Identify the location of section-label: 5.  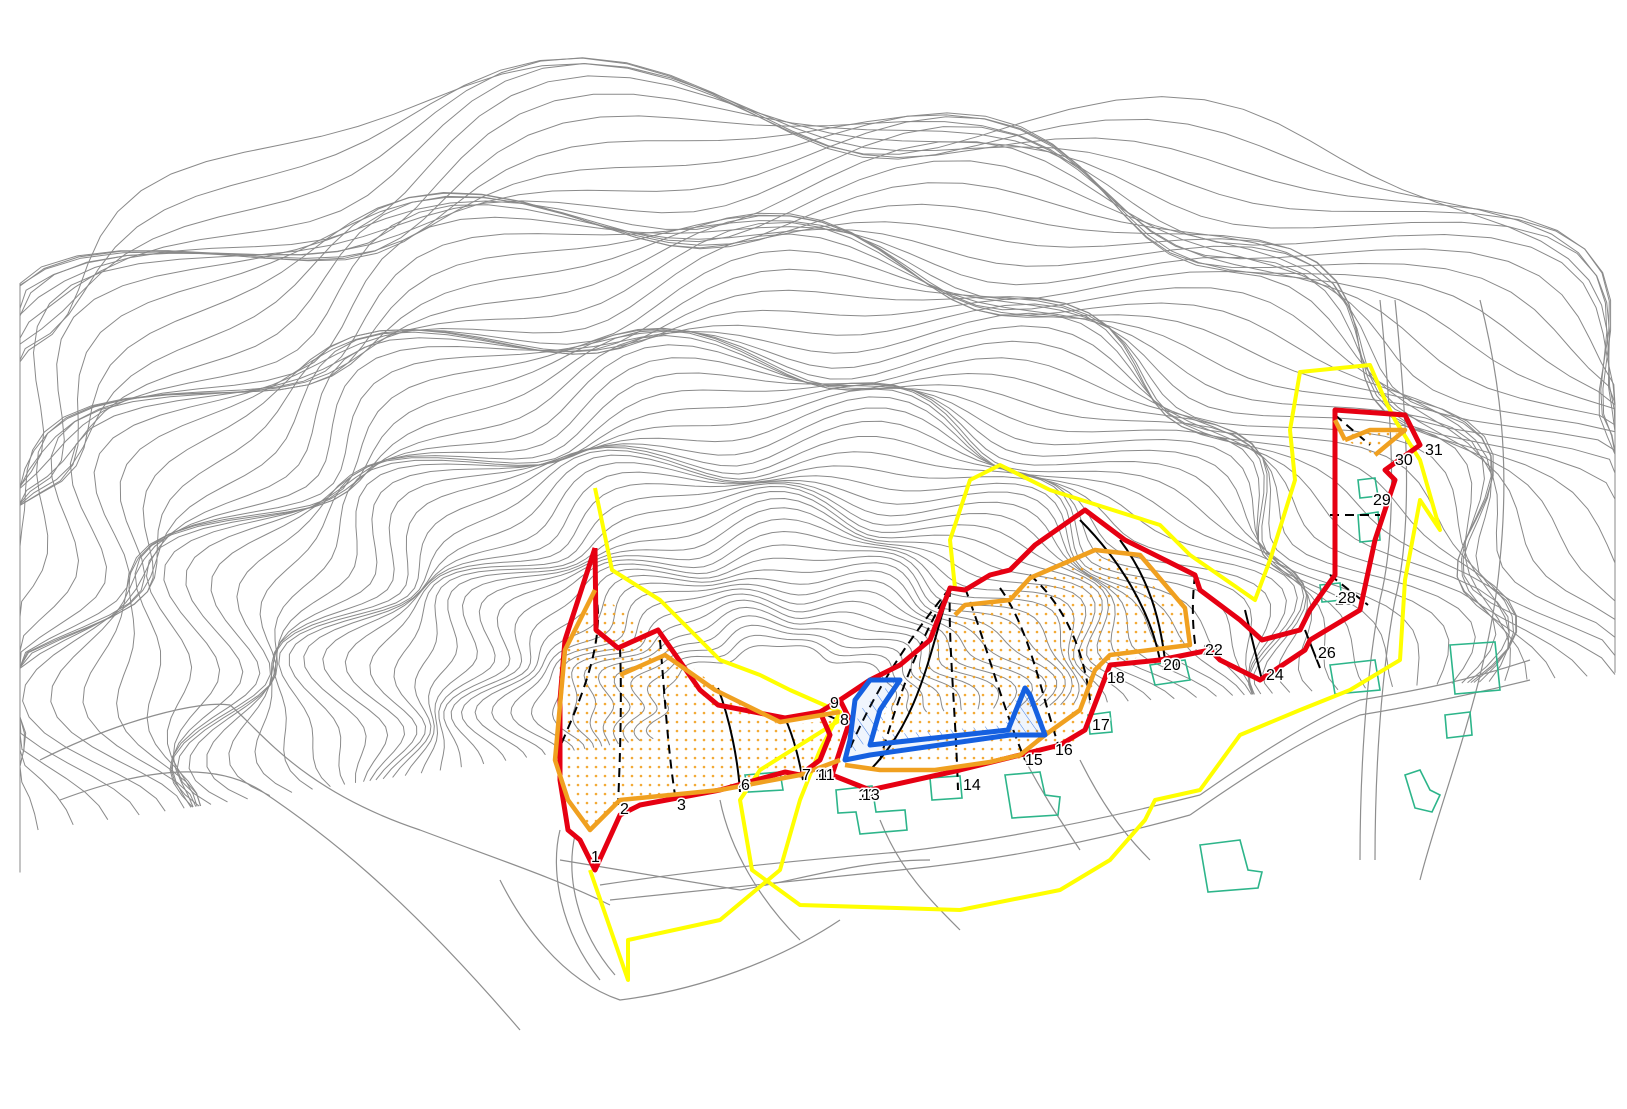
(745, 785).